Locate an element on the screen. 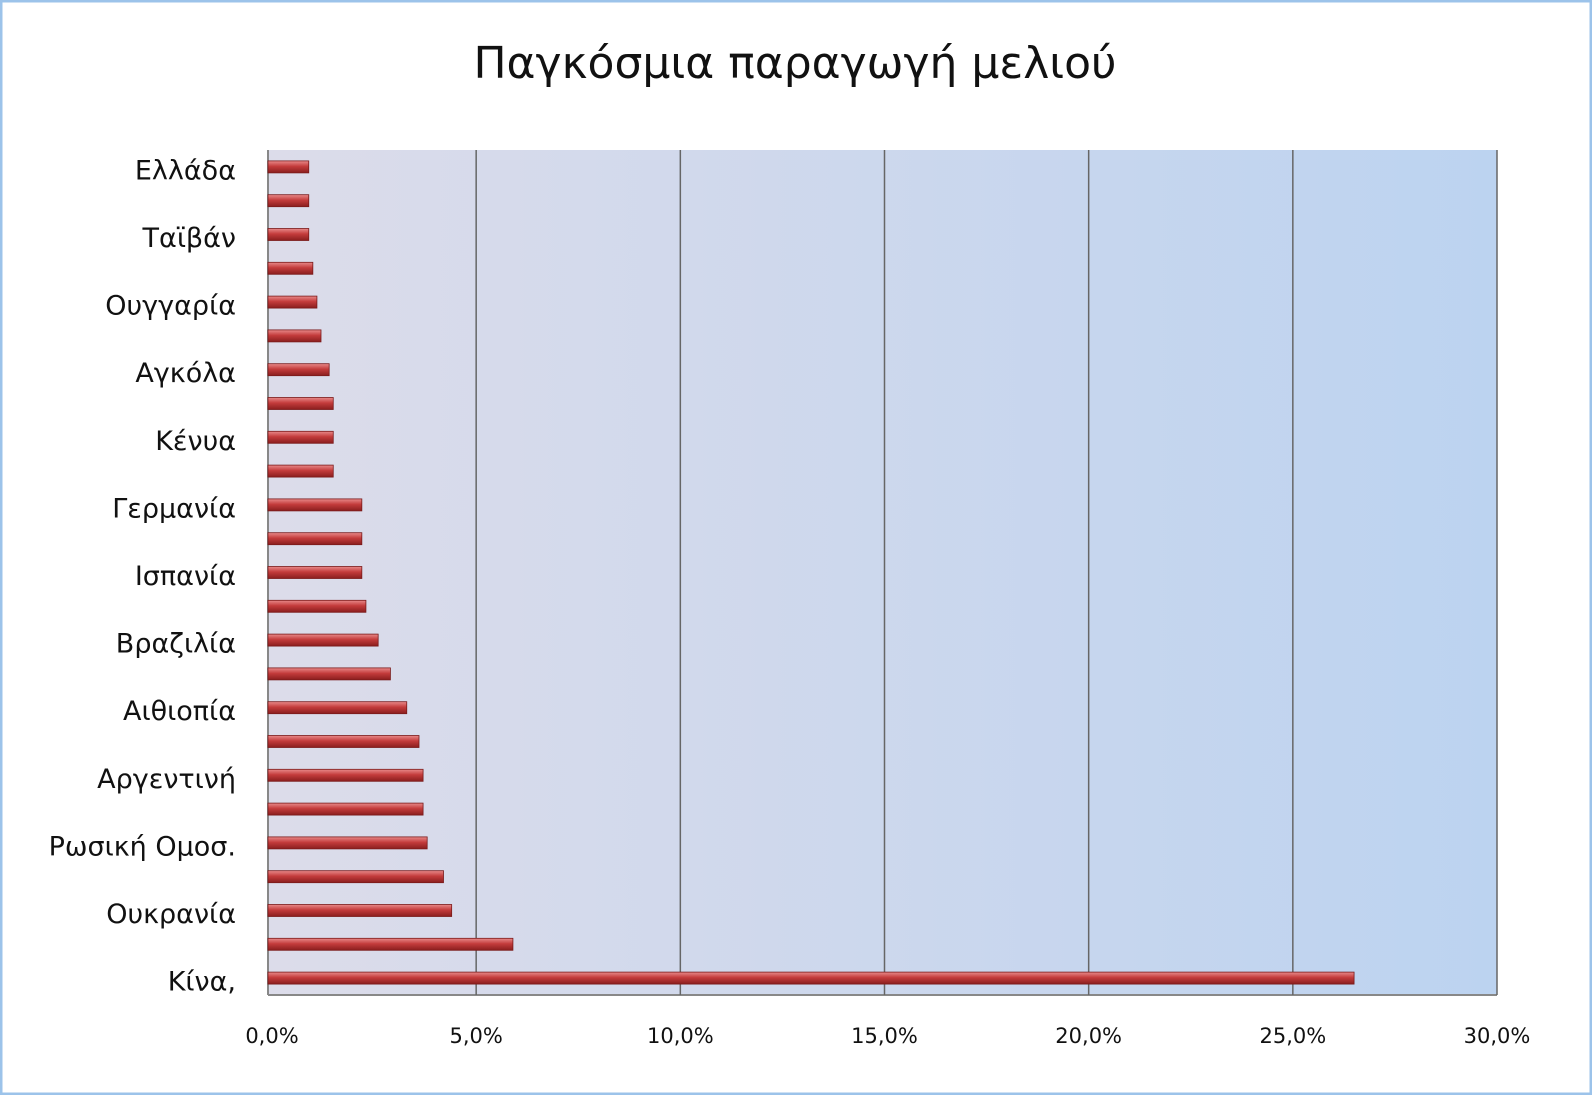 This screenshot has width=1592, height=1095. y-tick-label: Κίνα, is located at coordinates (202, 982).